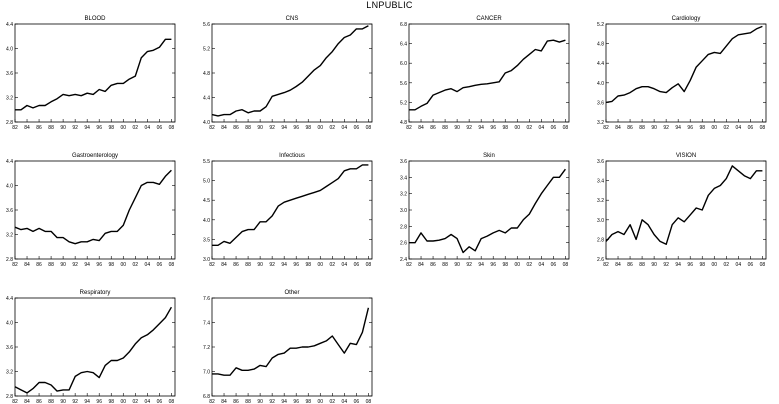 Image resolution: width=779 pixels, height=404 pixels. Describe the element at coordinates (260, 128) in the screenshot. I see `x-tick-label: 90` at that location.